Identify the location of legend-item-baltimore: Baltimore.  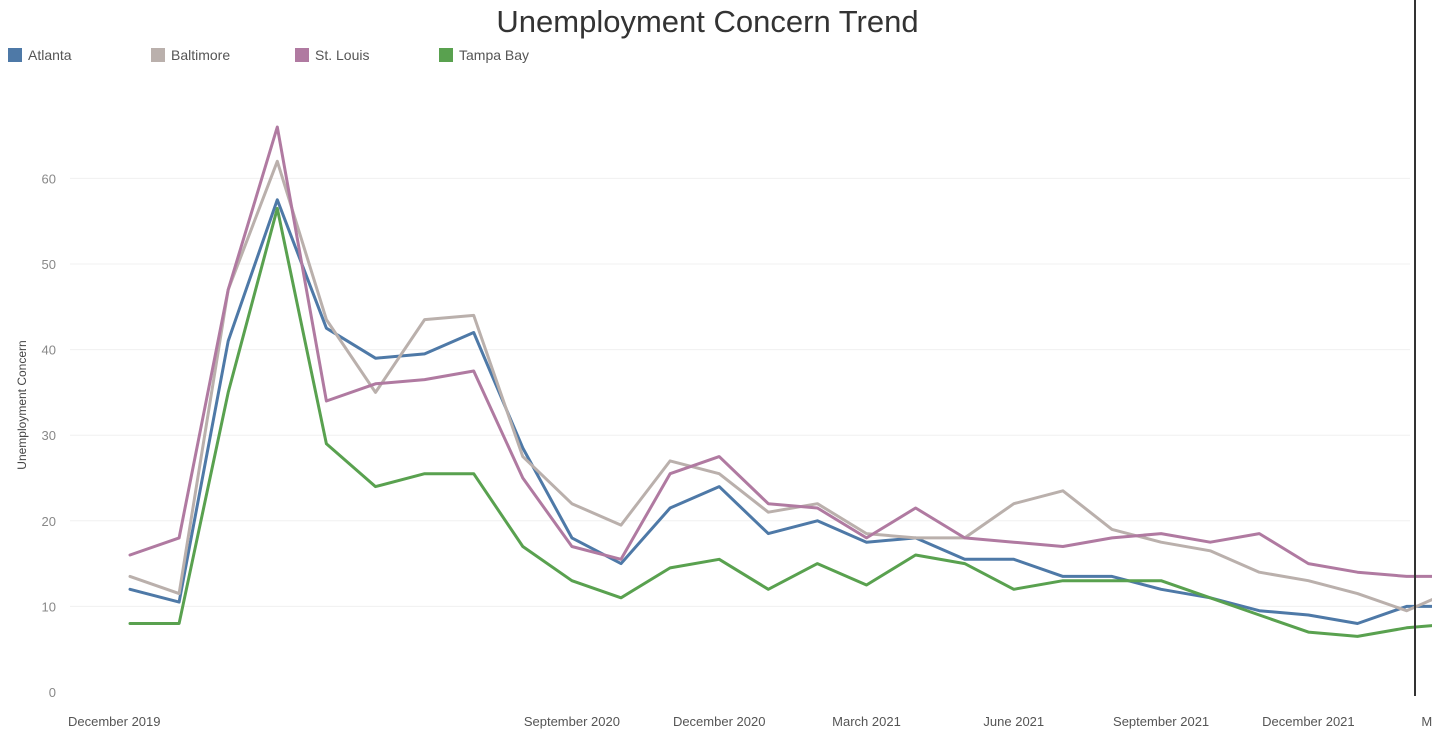
(190, 57).